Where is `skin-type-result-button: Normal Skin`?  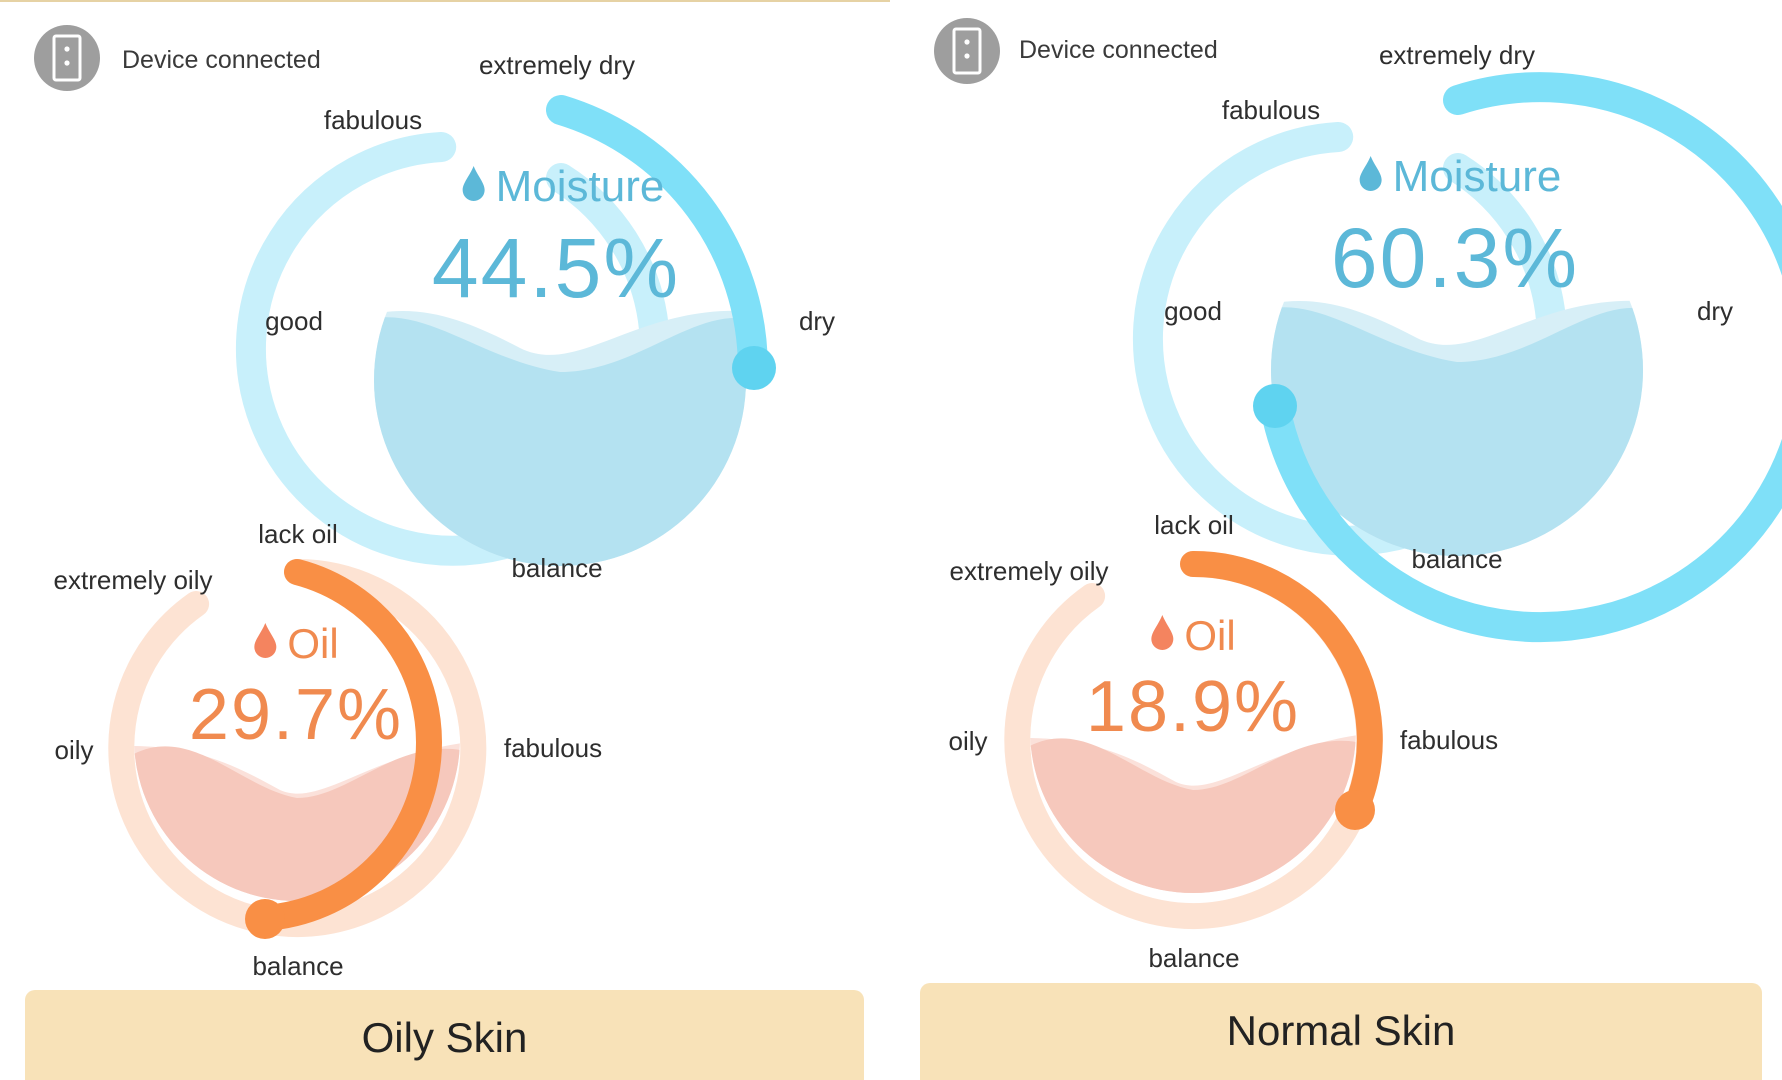 skin-type-result-button: Normal Skin is located at coordinates (1341, 1031).